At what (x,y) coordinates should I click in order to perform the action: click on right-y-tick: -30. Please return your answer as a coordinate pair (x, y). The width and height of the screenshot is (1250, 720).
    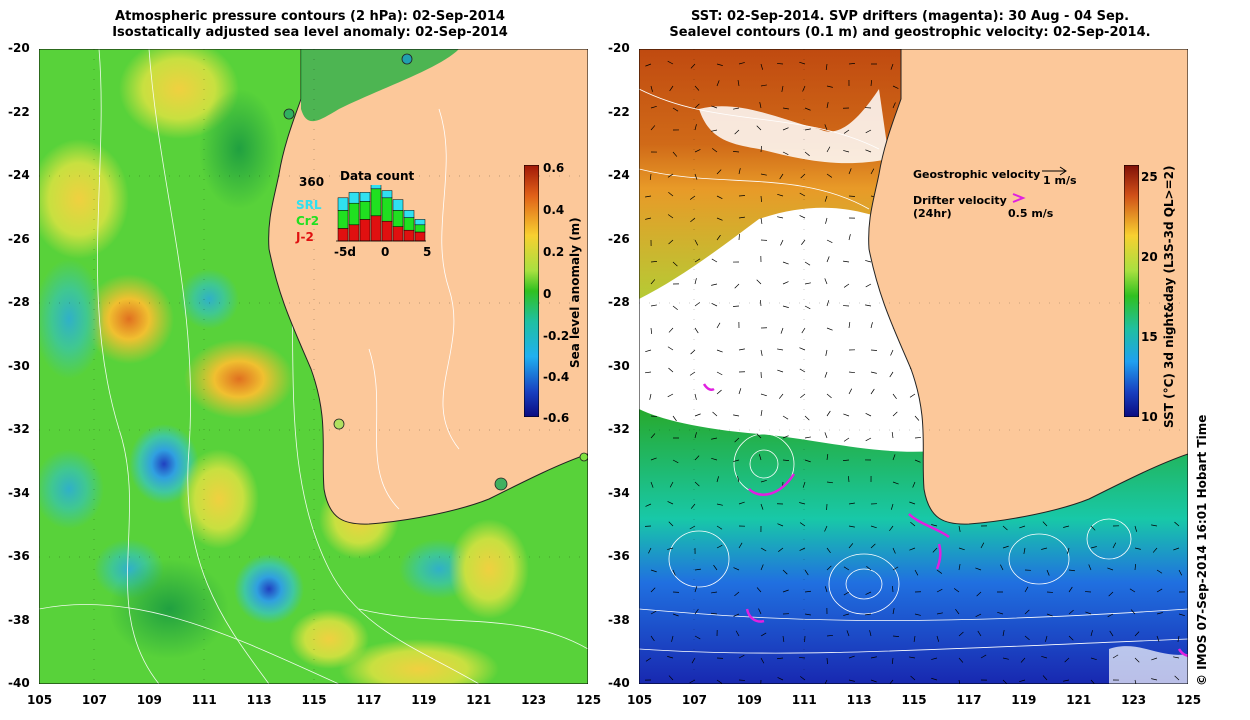
    Looking at the image, I should click on (619, 365).